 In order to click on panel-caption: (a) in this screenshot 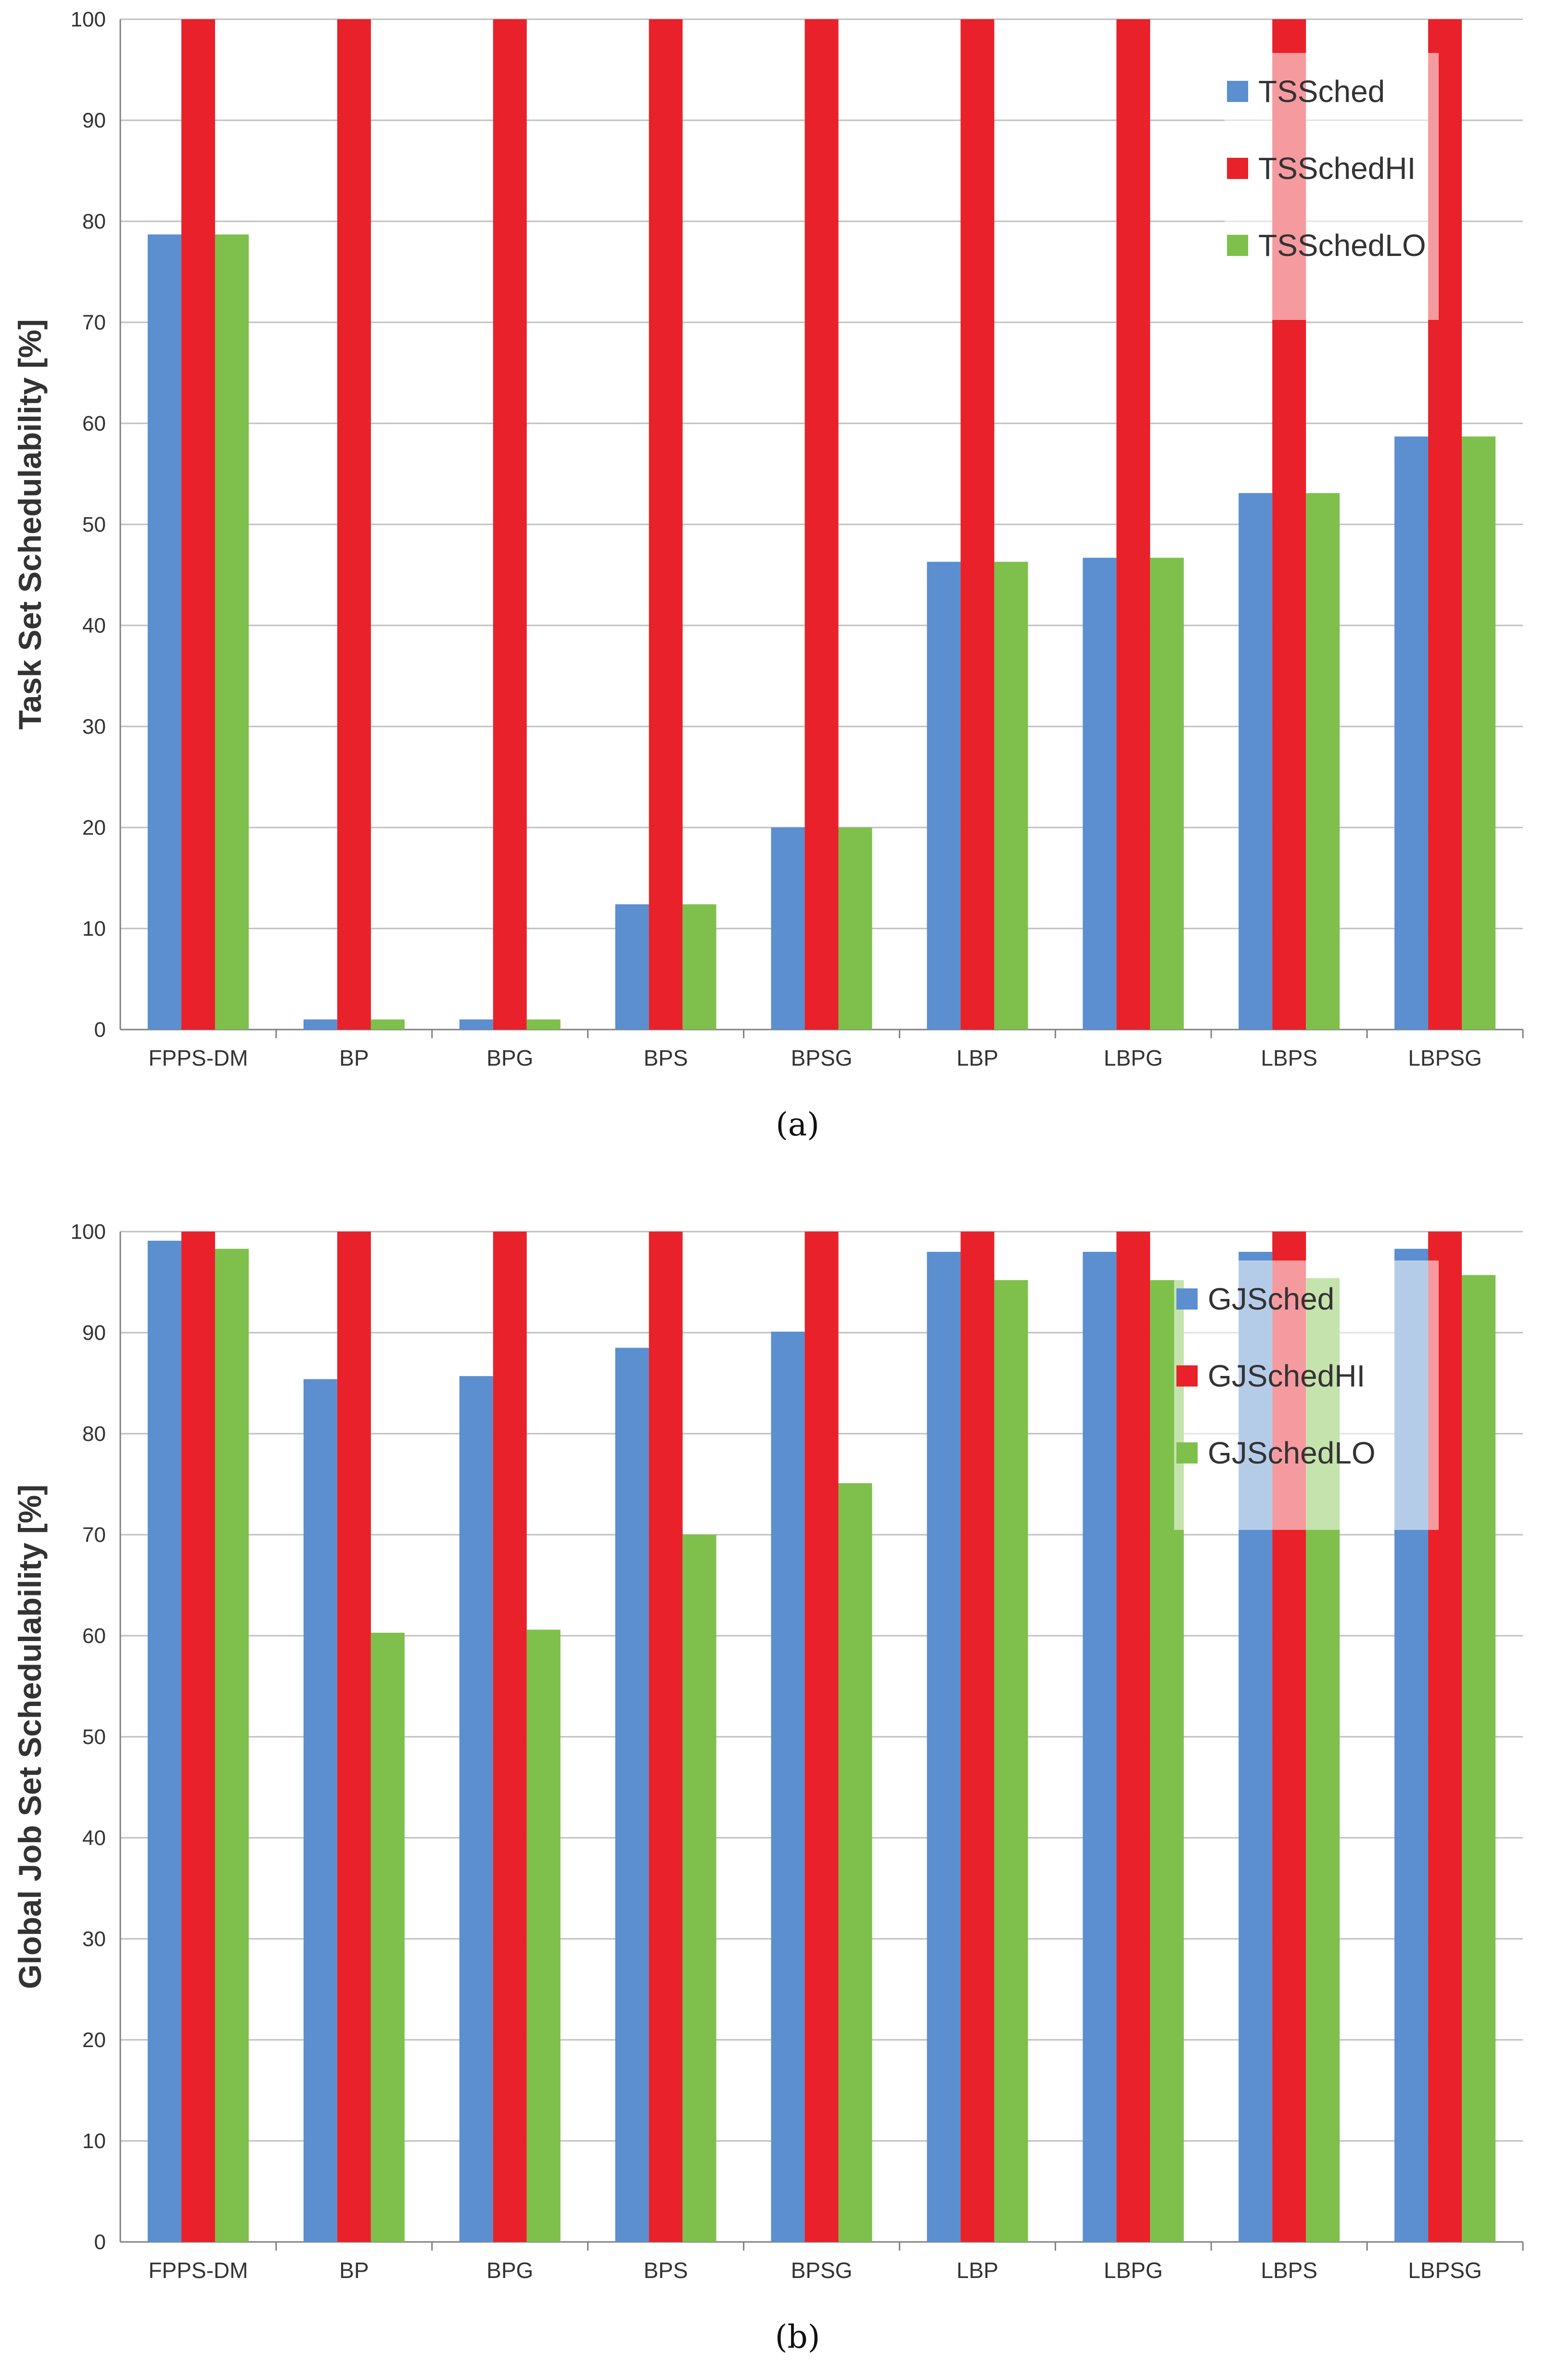, I will do `click(798, 1125)`.